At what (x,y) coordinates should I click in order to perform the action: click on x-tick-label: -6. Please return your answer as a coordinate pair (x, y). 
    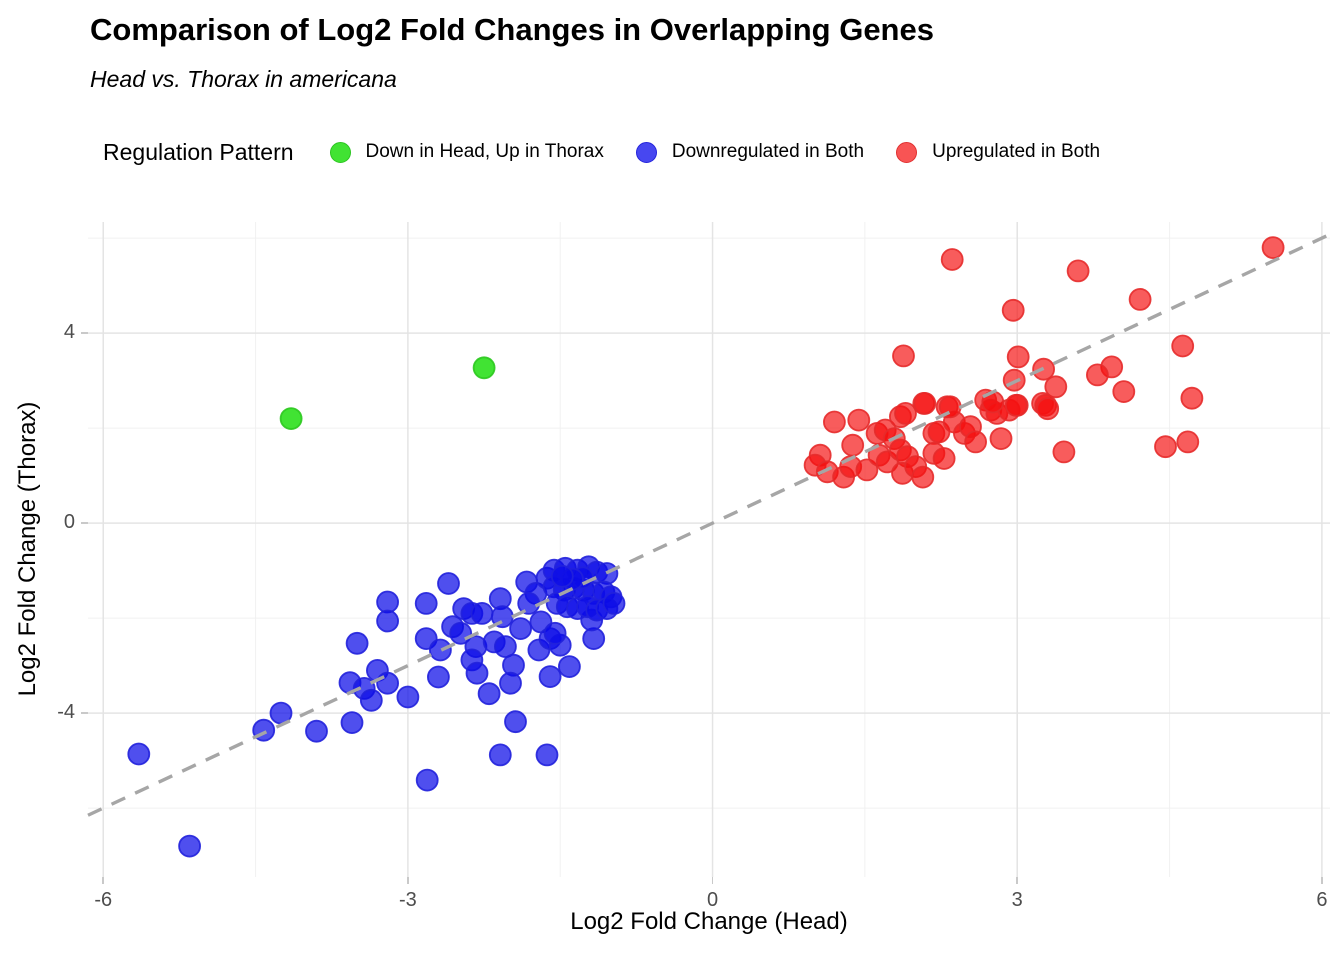
    Looking at the image, I should click on (103, 900).